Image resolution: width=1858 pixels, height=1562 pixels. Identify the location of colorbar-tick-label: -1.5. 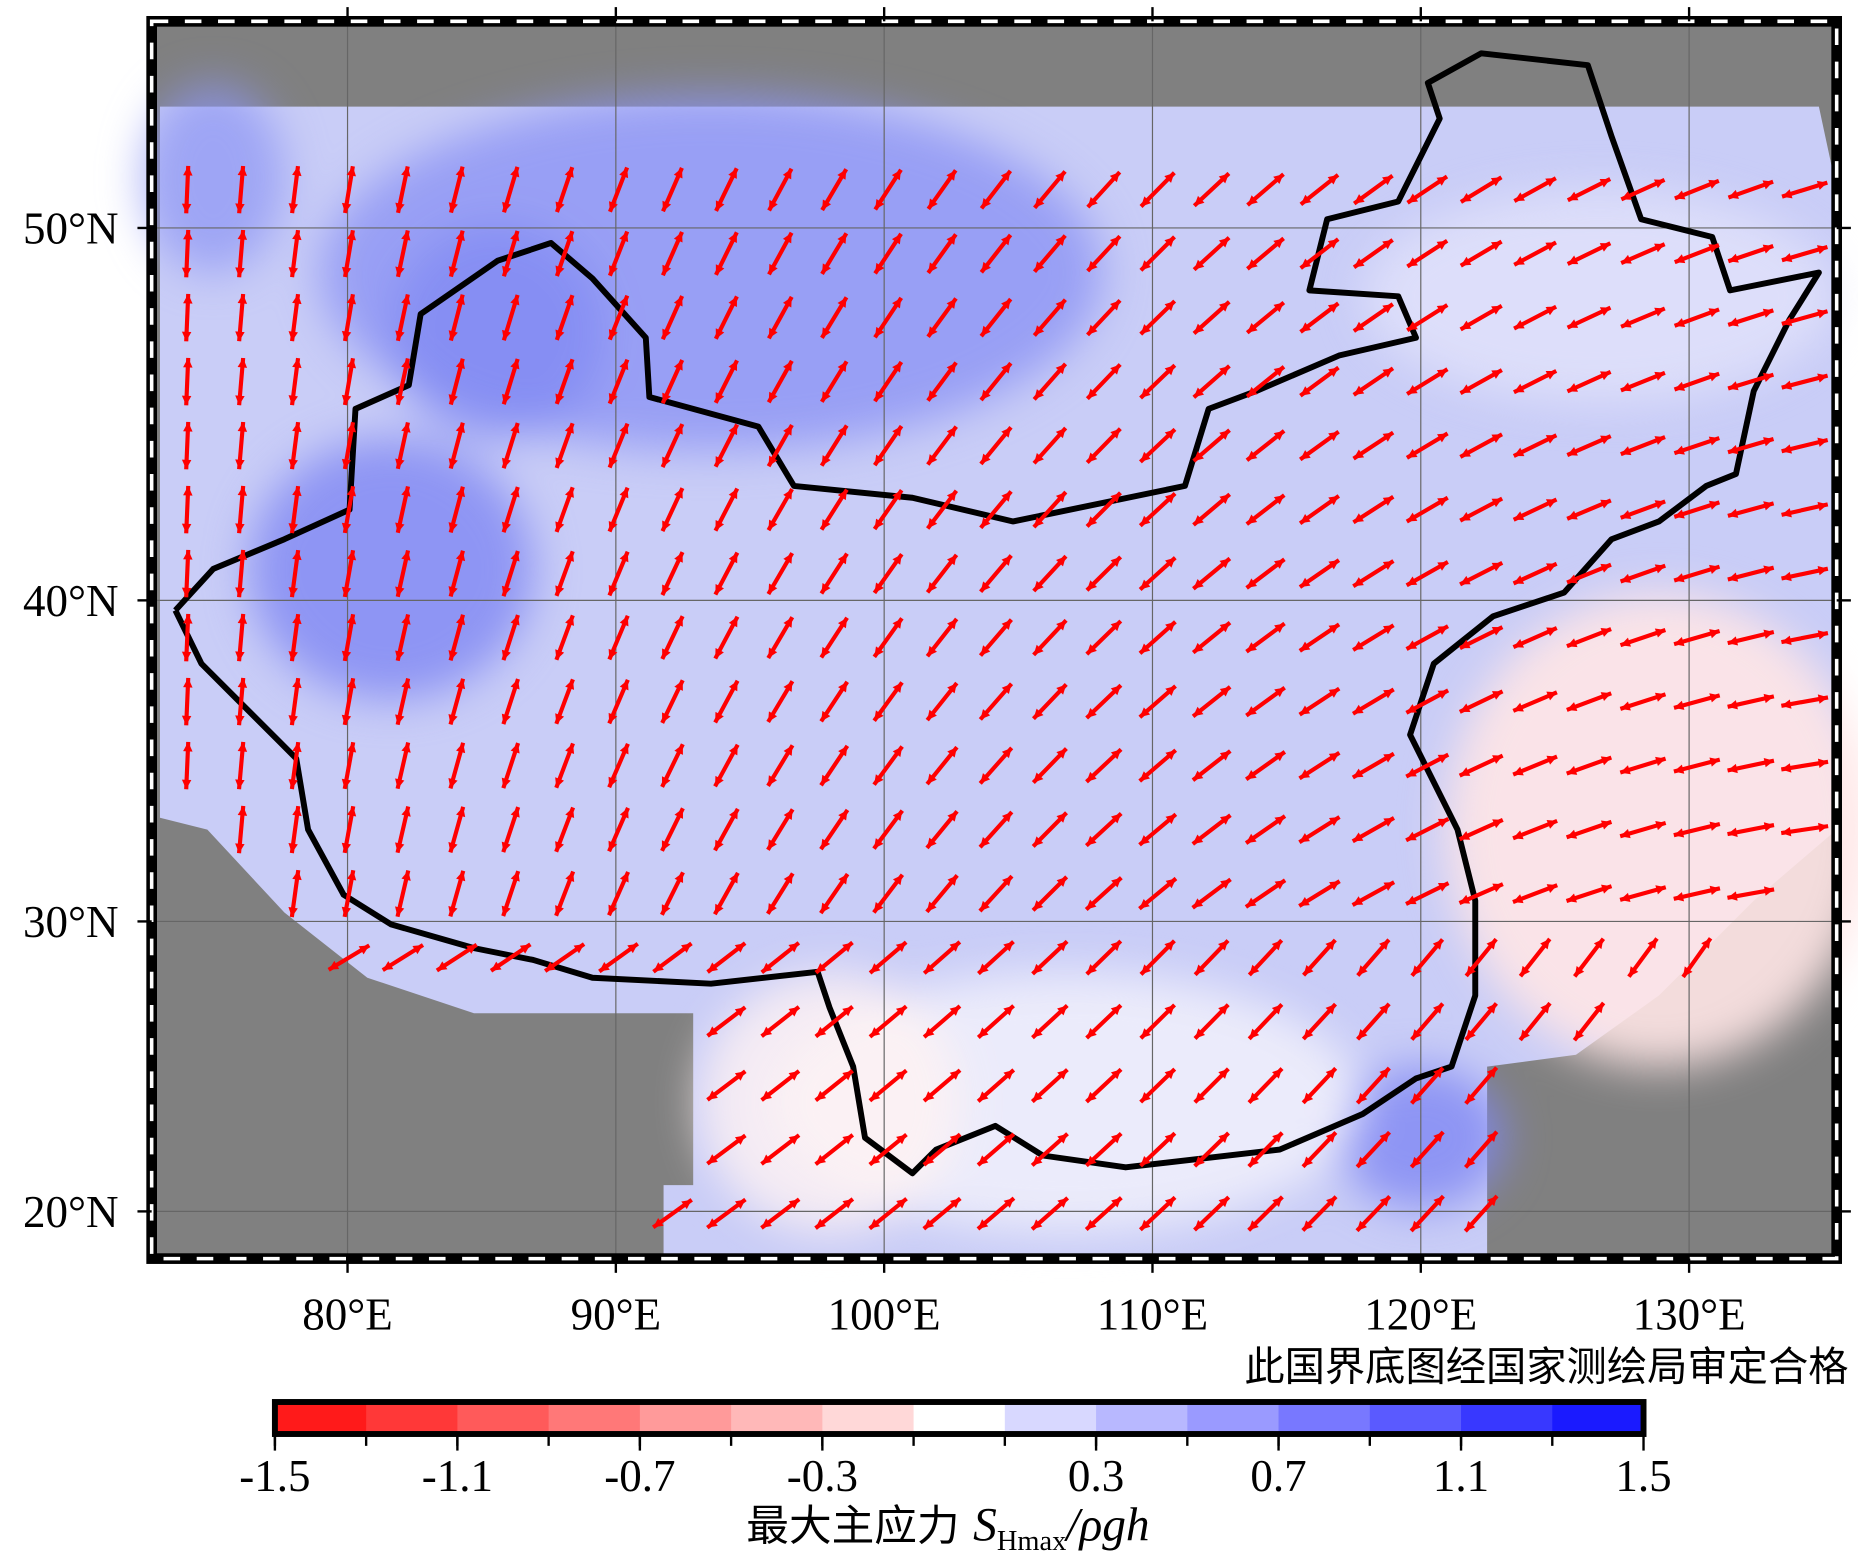
(274, 1476).